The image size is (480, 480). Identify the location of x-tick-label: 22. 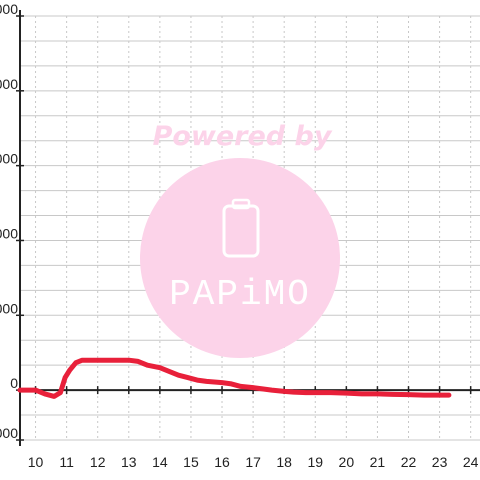
(409, 462).